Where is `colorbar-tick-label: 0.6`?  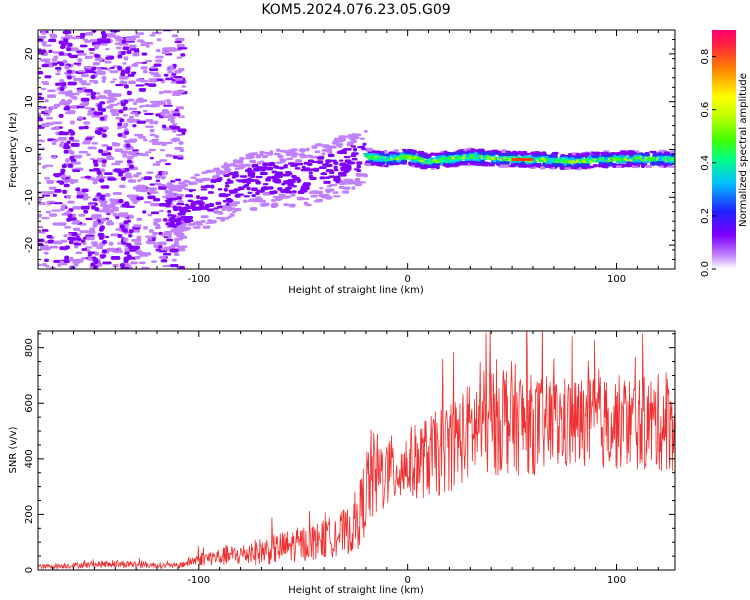
colorbar-tick-label: 0.6 is located at coordinates (705, 110).